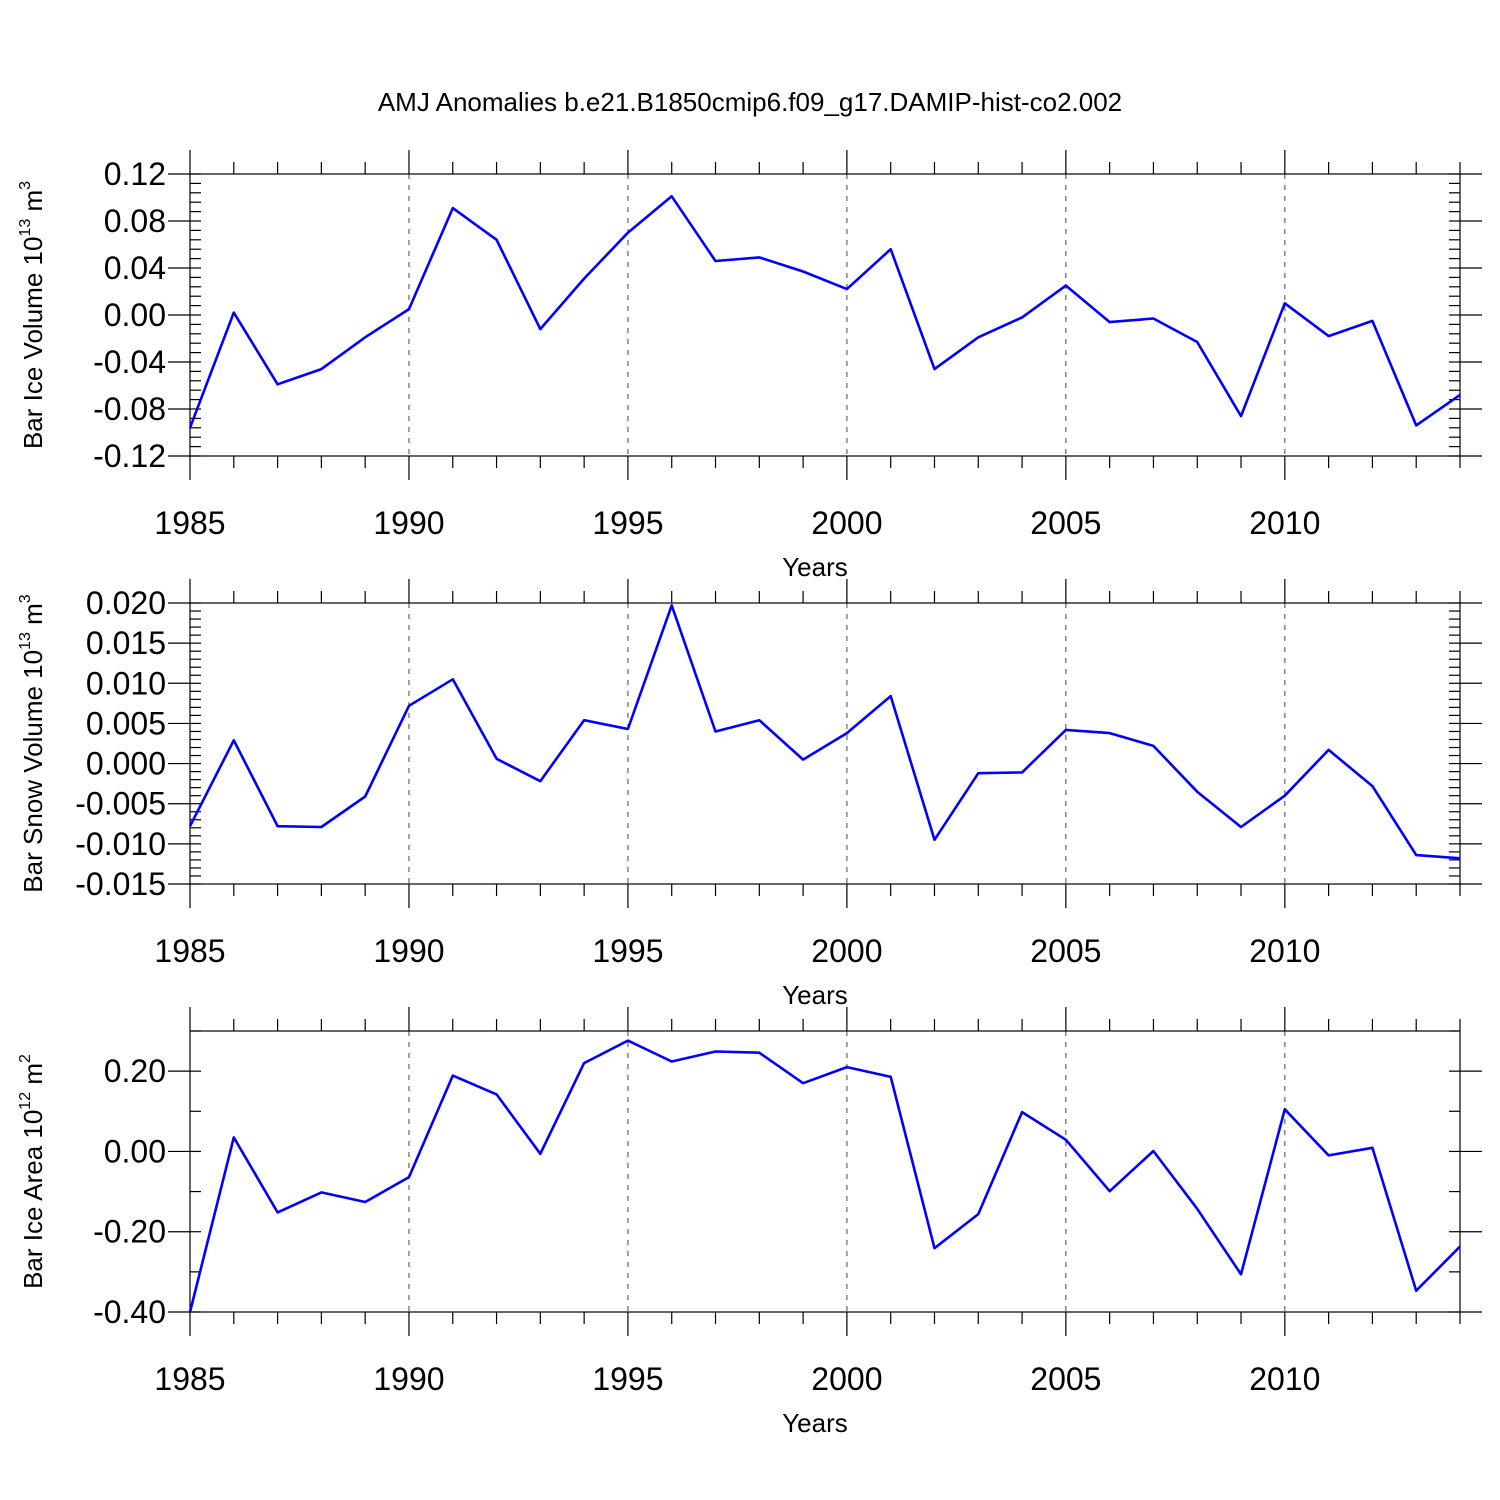 This screenshot has height=1500, width=1500. What do you see at coordinates (33, 771) in the screenshot?
I see `y-axis-label-main: Bar Snow Volume 10` at bounding box center [33, 771].